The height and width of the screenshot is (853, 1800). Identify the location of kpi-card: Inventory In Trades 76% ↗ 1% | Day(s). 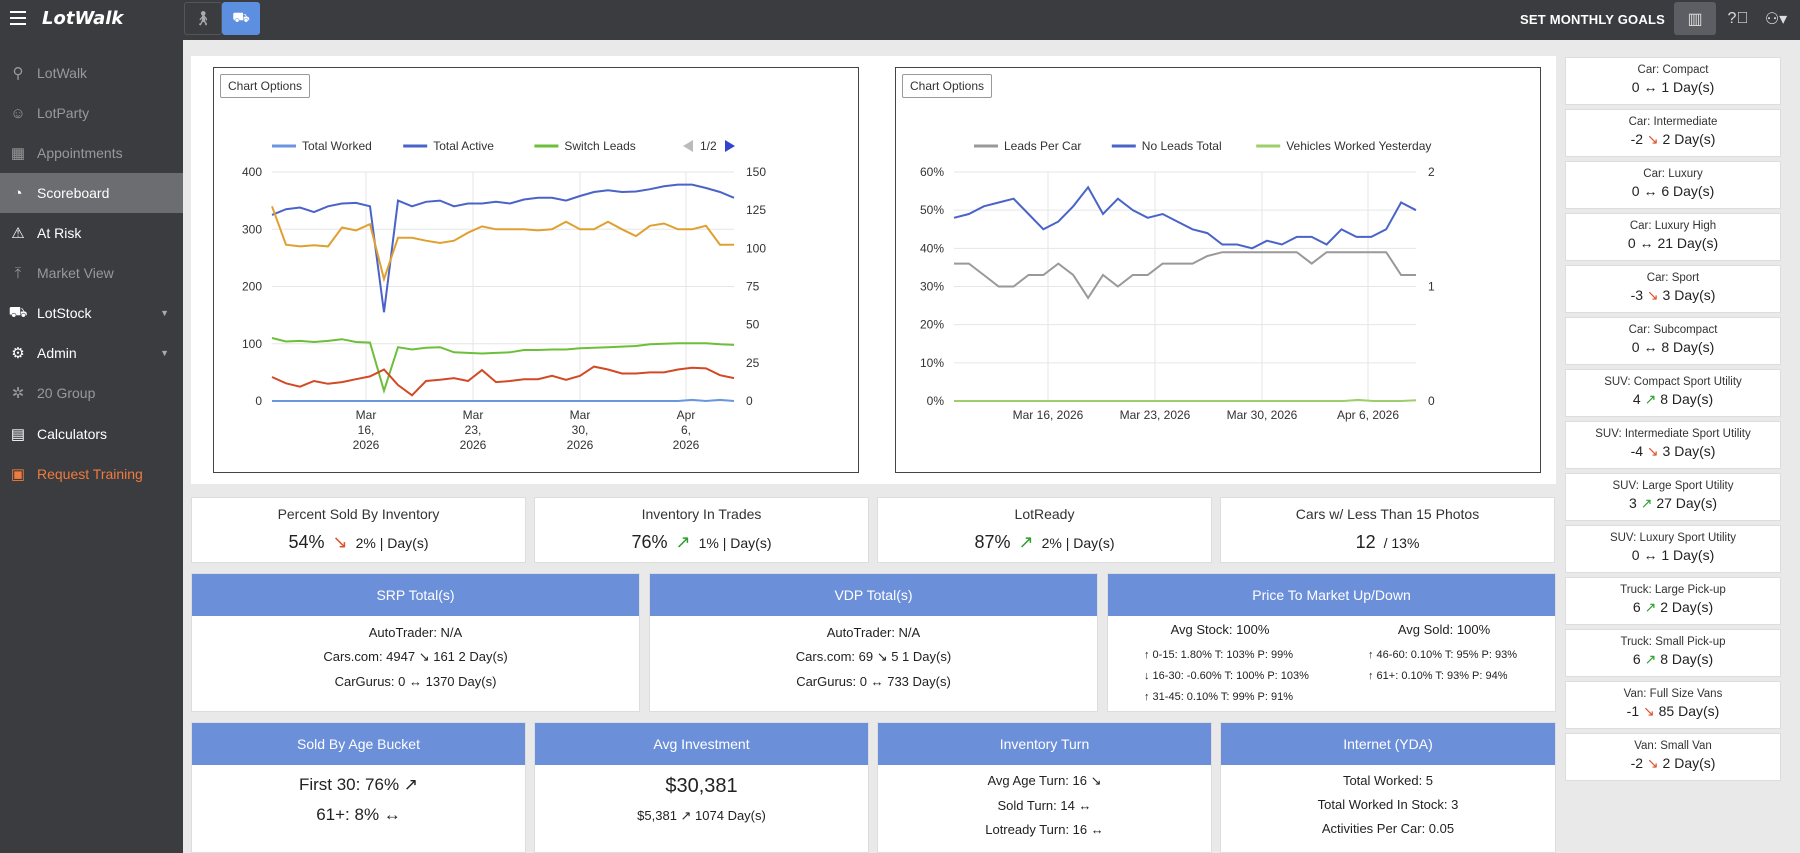
(701, 530).